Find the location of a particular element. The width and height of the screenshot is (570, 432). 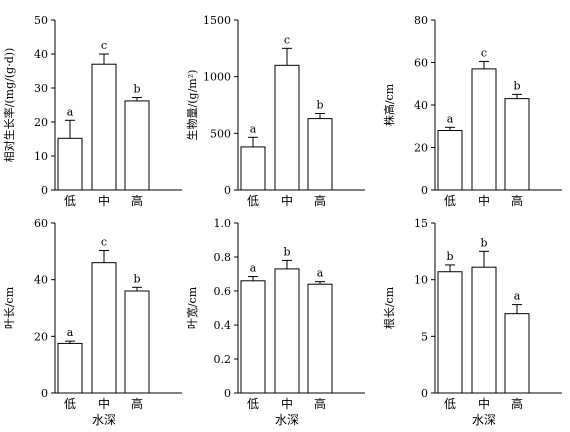

chart-panel-1: 0 10 20 30 40 50 相对生长率/(mg/(g·d)) a 低 c 中 b 高 is located at coordinates (92, 111).